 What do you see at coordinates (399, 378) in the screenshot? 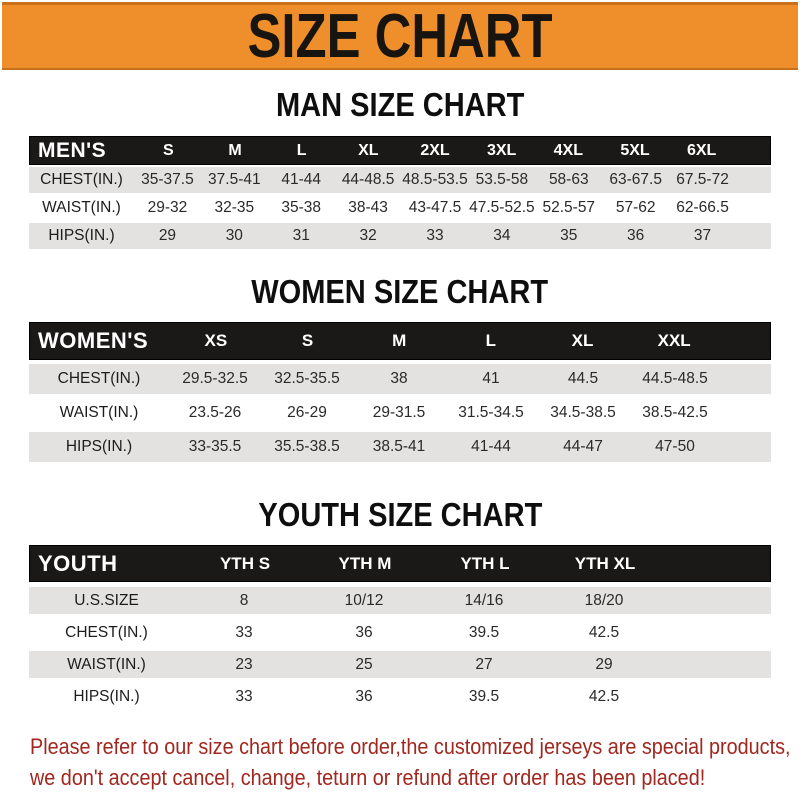
I see `size-cell: 38` at bounding box center [399, 378].